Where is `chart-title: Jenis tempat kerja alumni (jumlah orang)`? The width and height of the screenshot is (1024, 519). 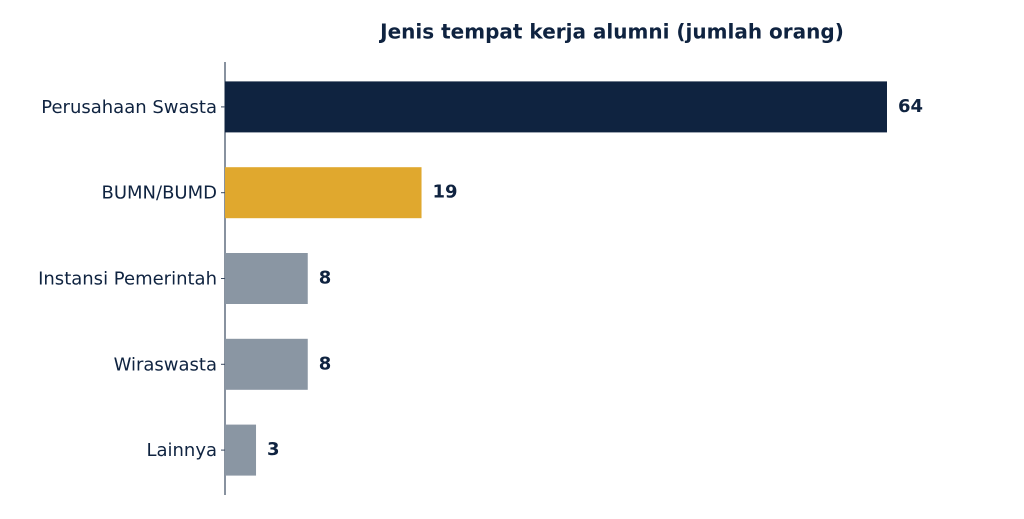
chart-title: Jenis tempat kerja alumni (jumlah orang) is located at coordinates (611, 32).